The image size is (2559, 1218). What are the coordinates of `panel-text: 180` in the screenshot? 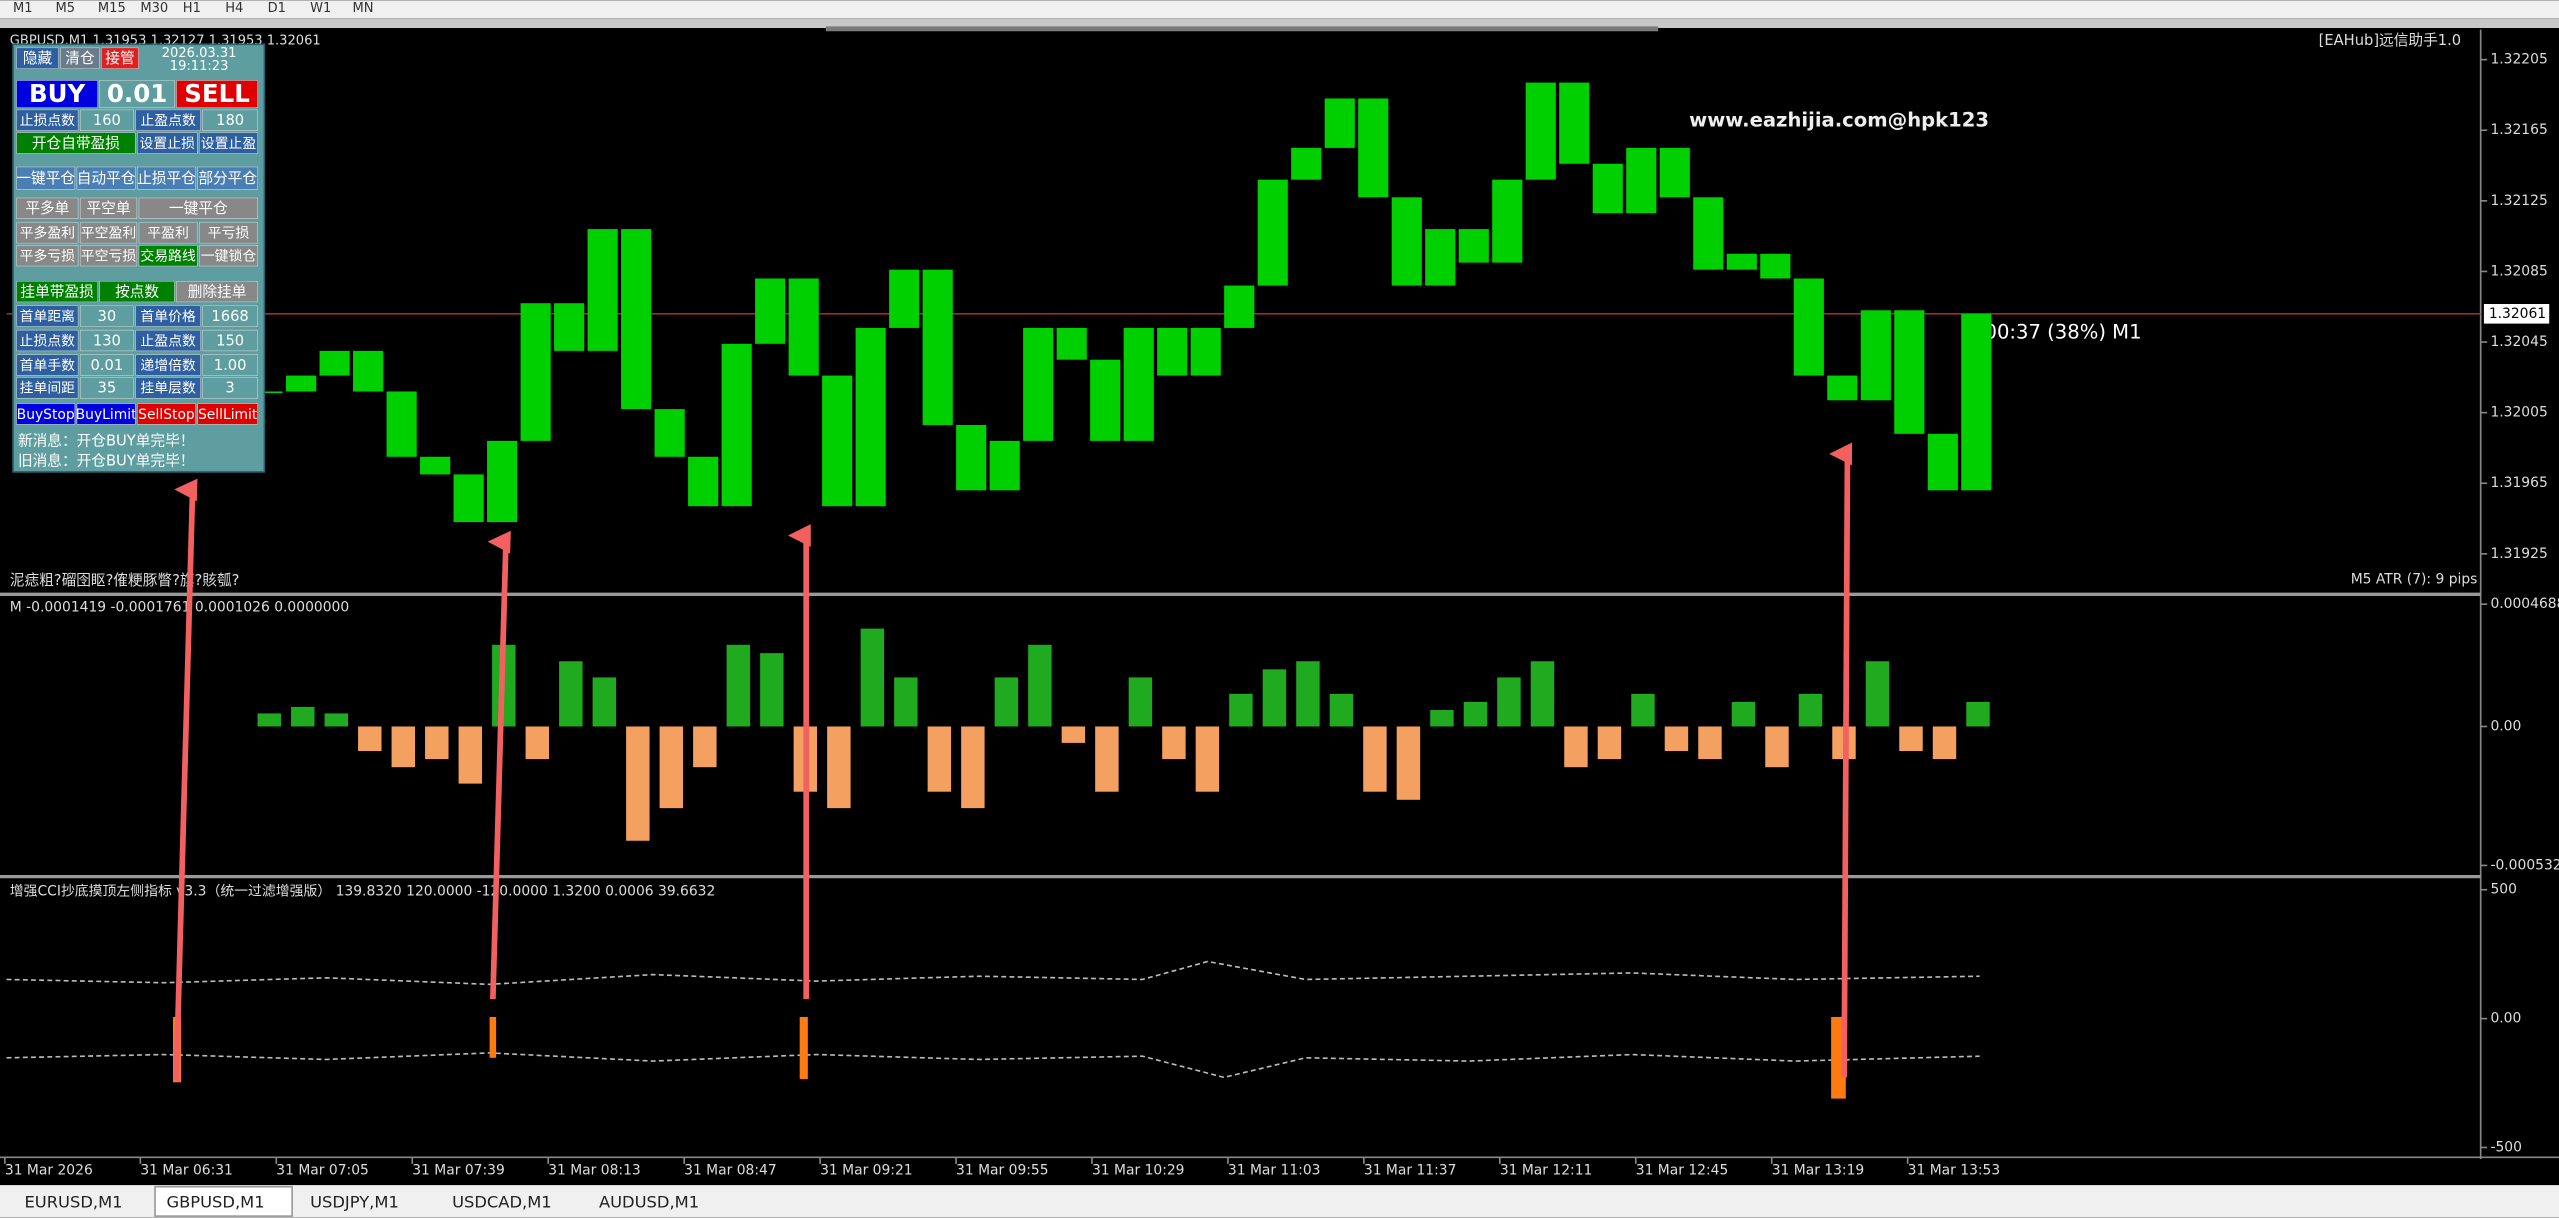 It's located at (230, 120).